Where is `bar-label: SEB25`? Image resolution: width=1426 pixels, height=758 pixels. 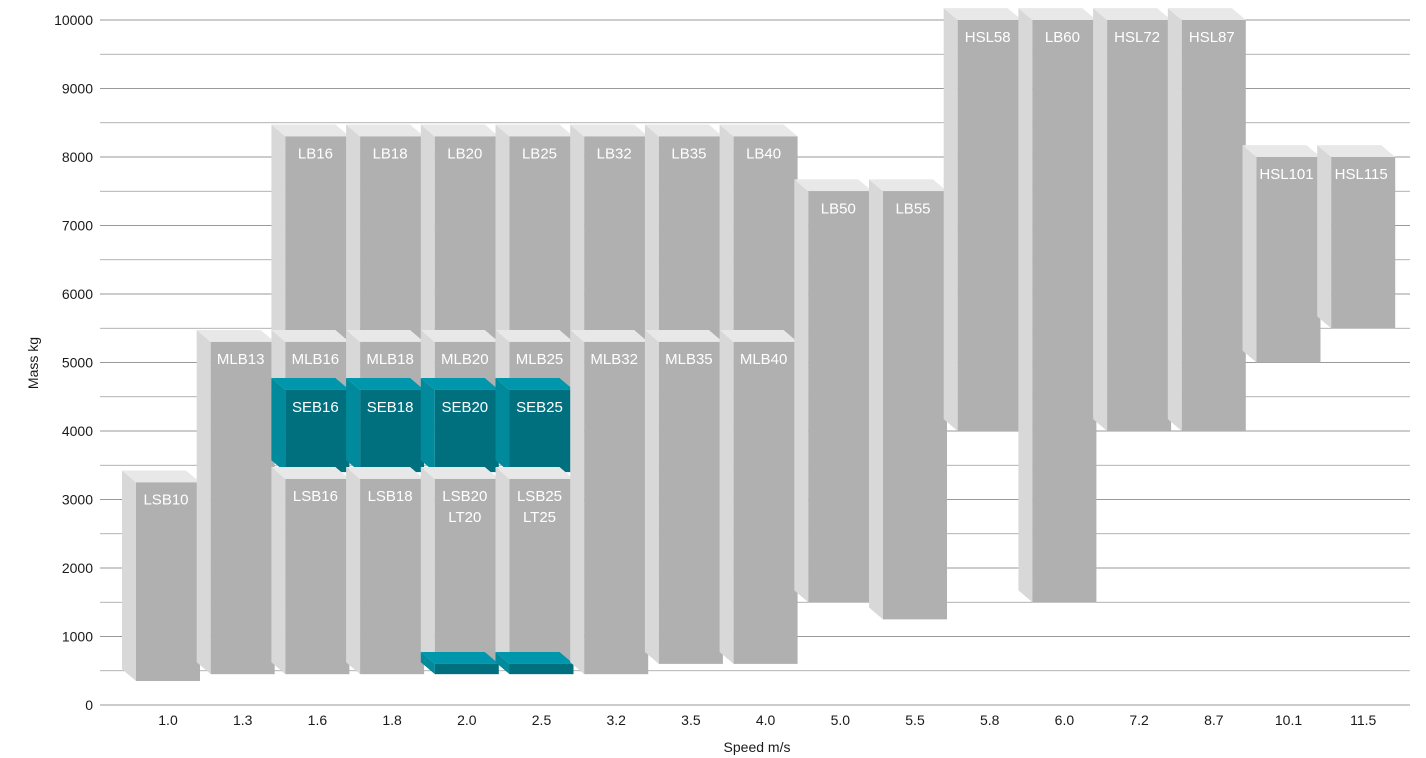 bar-label: SEB25 is located at coordinates (539, 407).